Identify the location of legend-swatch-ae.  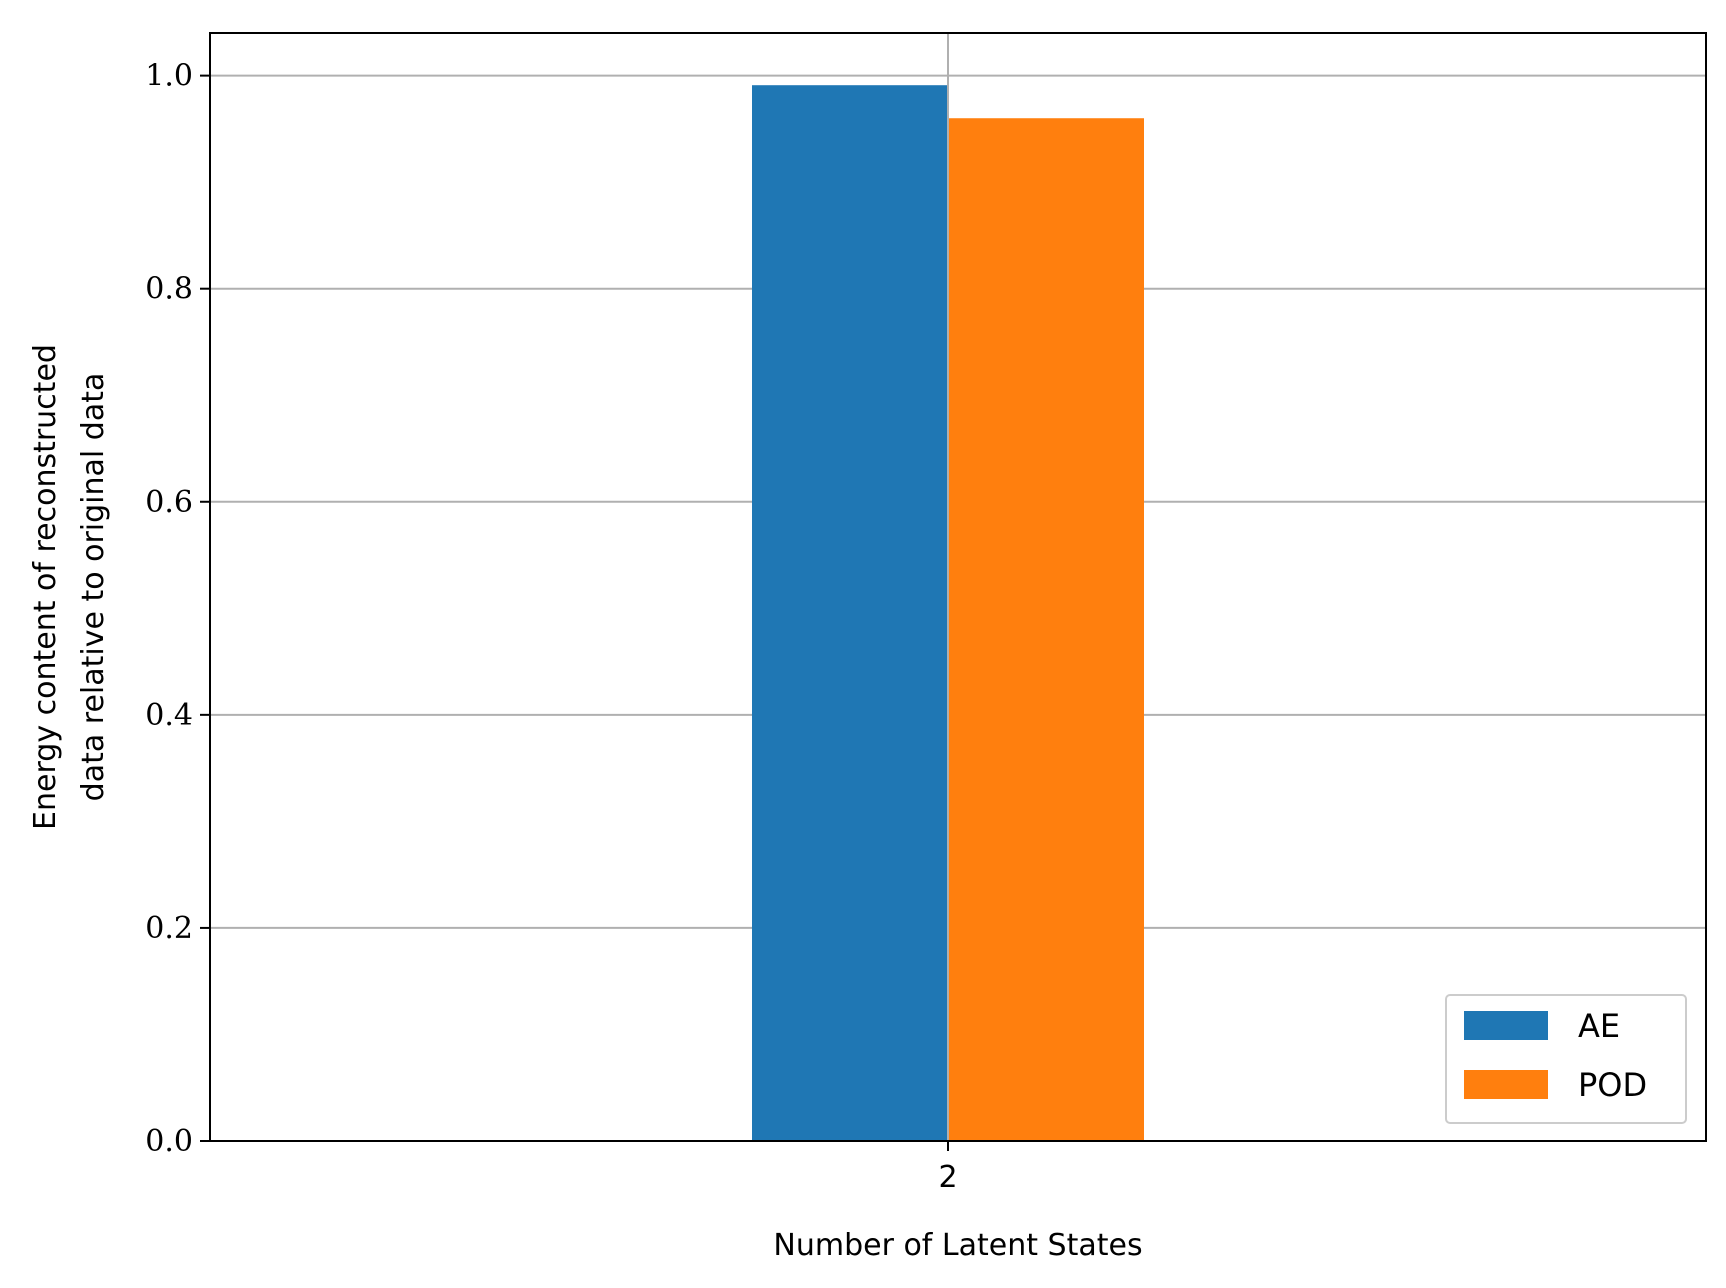
(1506, 1025).